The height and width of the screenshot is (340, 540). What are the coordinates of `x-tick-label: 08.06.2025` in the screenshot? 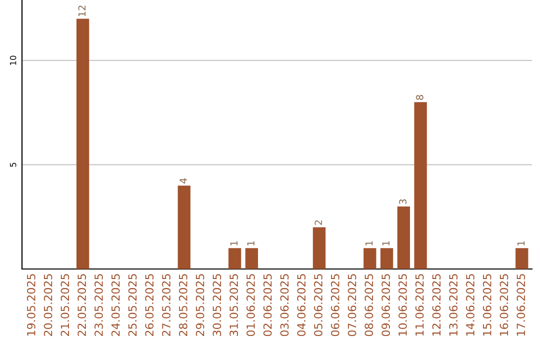 It's located at (369, 305).